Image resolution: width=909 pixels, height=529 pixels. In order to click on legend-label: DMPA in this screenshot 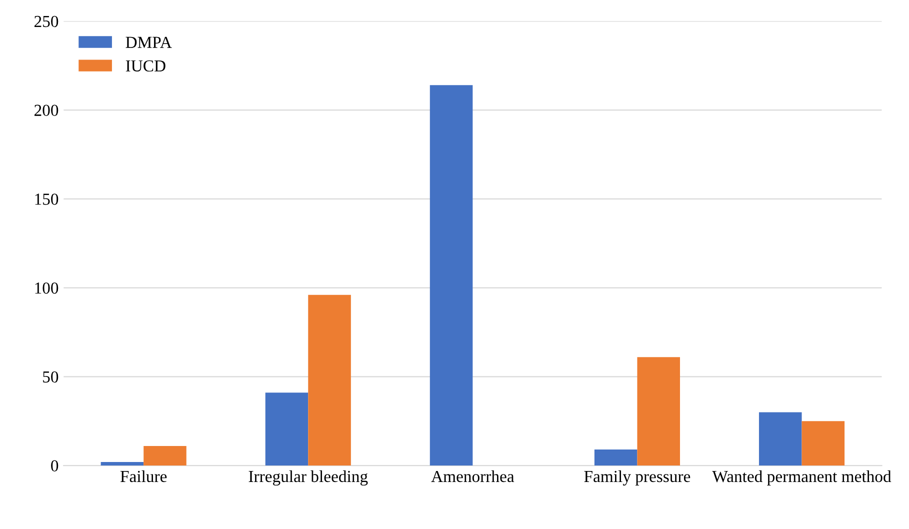, I will do `click(149, 42)`.